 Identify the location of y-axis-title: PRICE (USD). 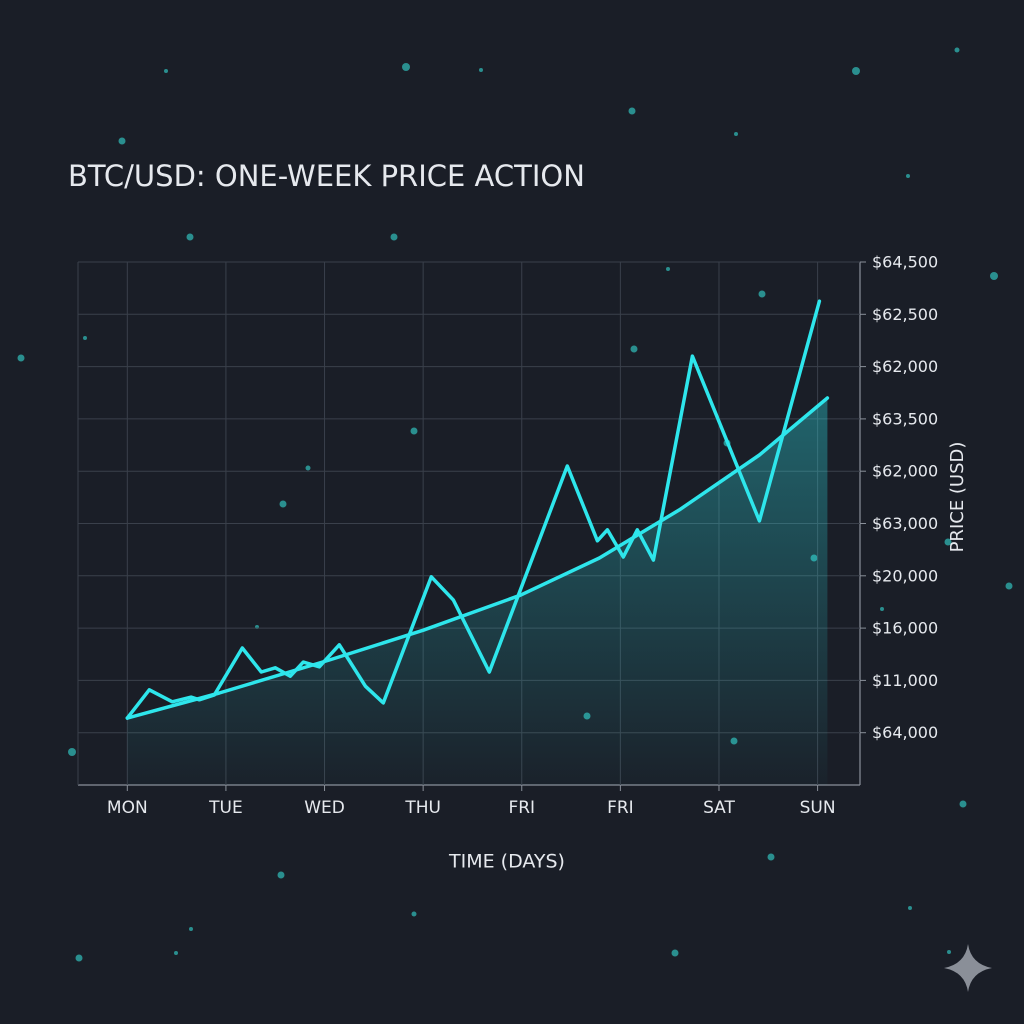
(957, 497).